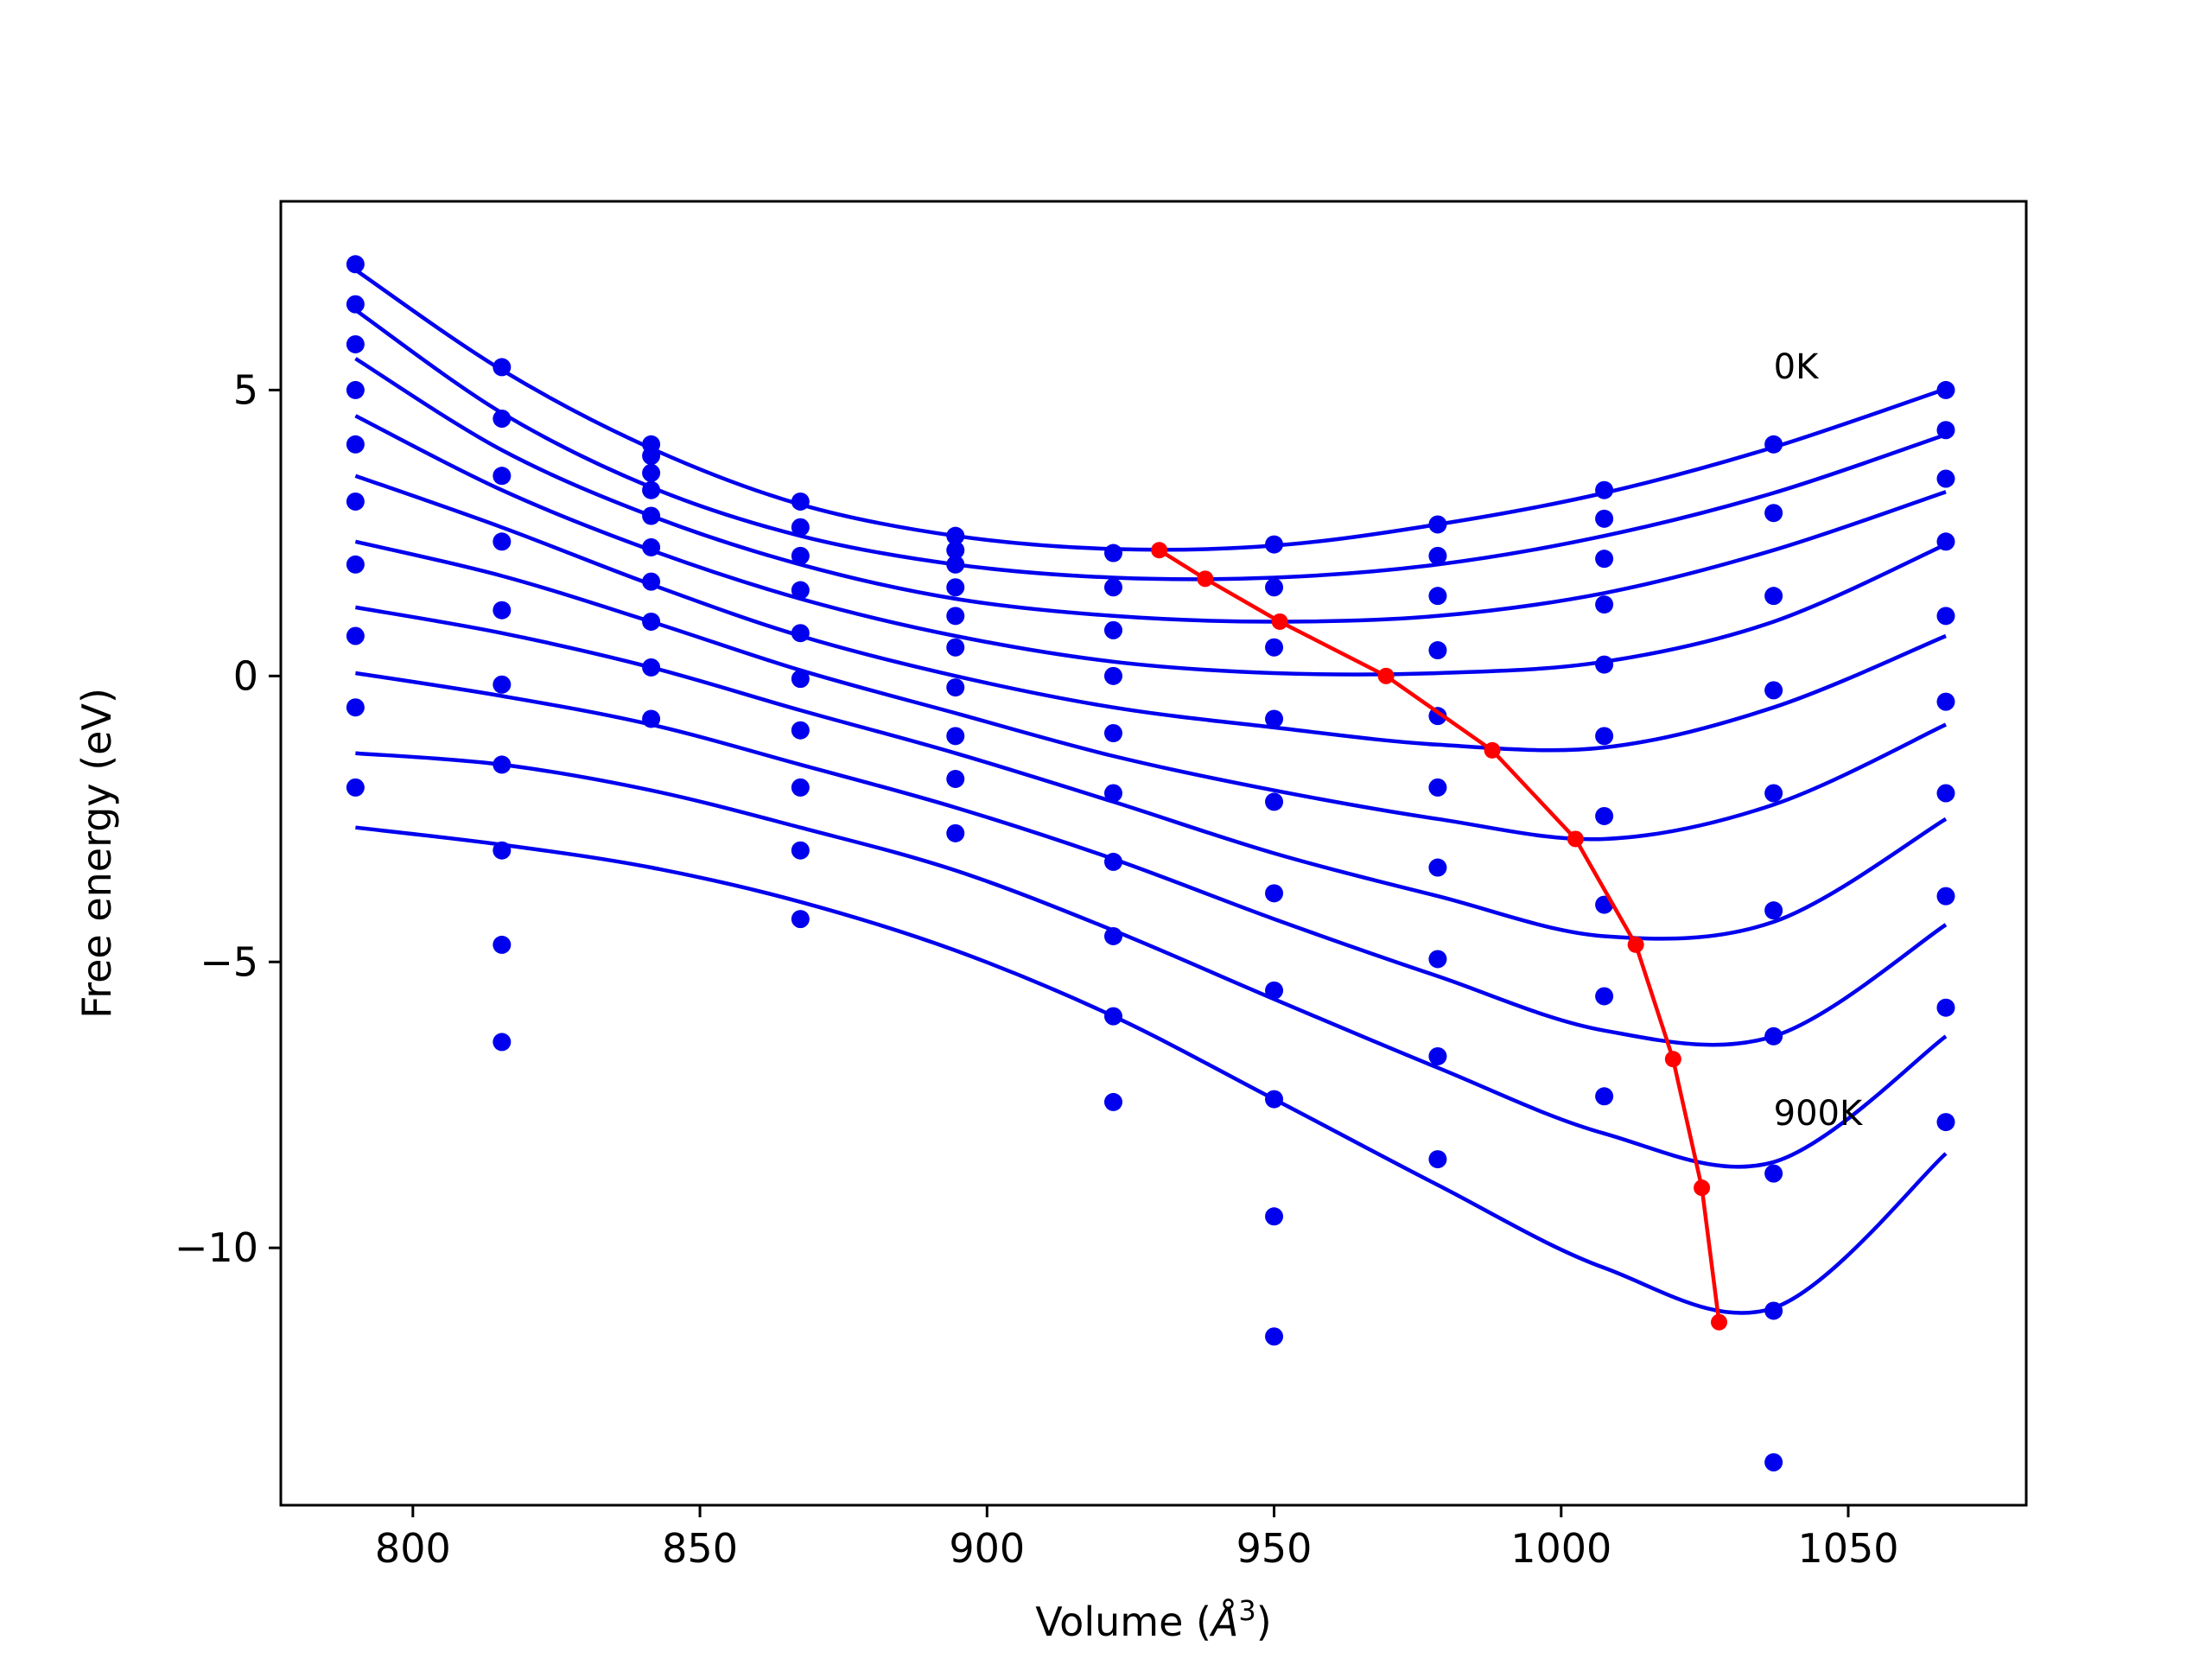 The height and width of the screenshot is (1659, 2212). I want to click on x-tick-label-950: 950, so click(1274, 1548).